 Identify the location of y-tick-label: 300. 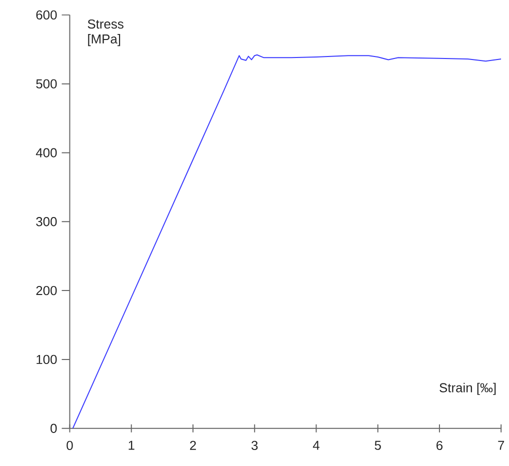
(46, 221).